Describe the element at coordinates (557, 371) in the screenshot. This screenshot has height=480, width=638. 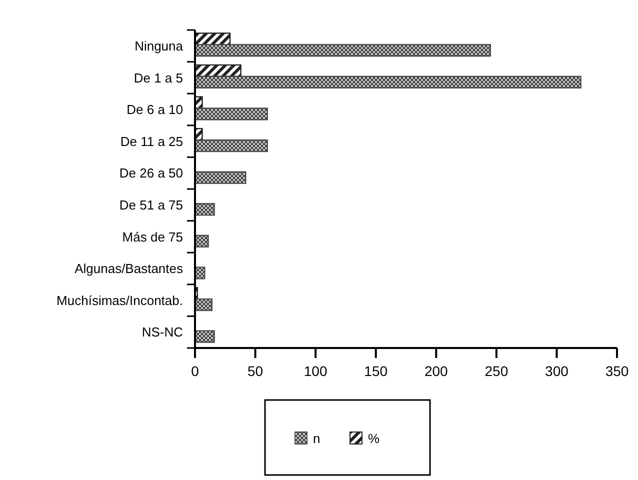
I see `x-tick-label: 300` at that location.